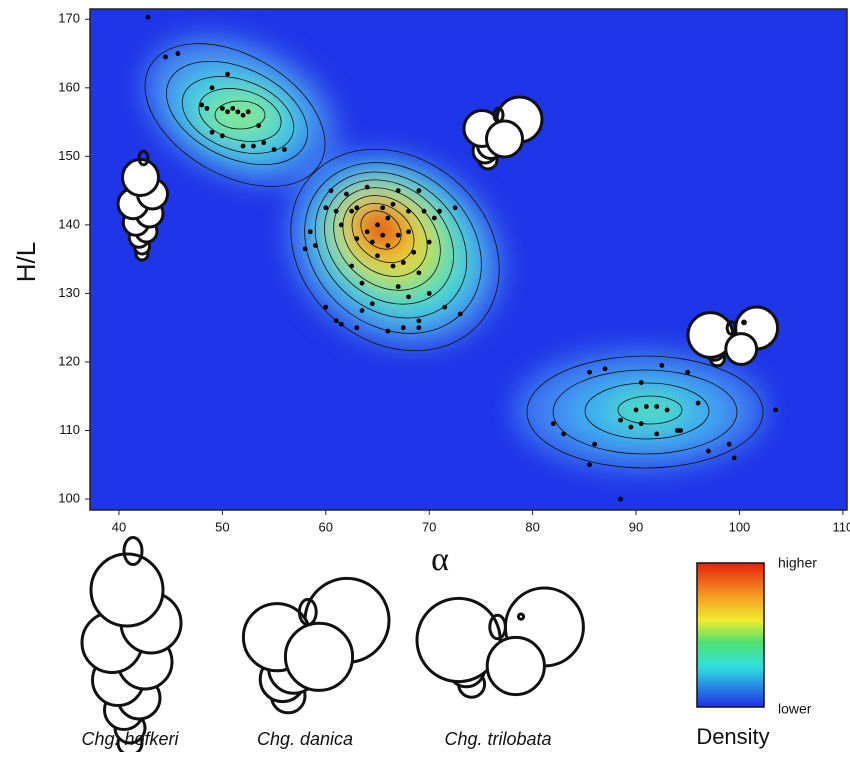 The image size is (850, 757). Describe the element at coordinates (797, 563) in the screenshot. I see `colorbar-top-label: higher` at that location.